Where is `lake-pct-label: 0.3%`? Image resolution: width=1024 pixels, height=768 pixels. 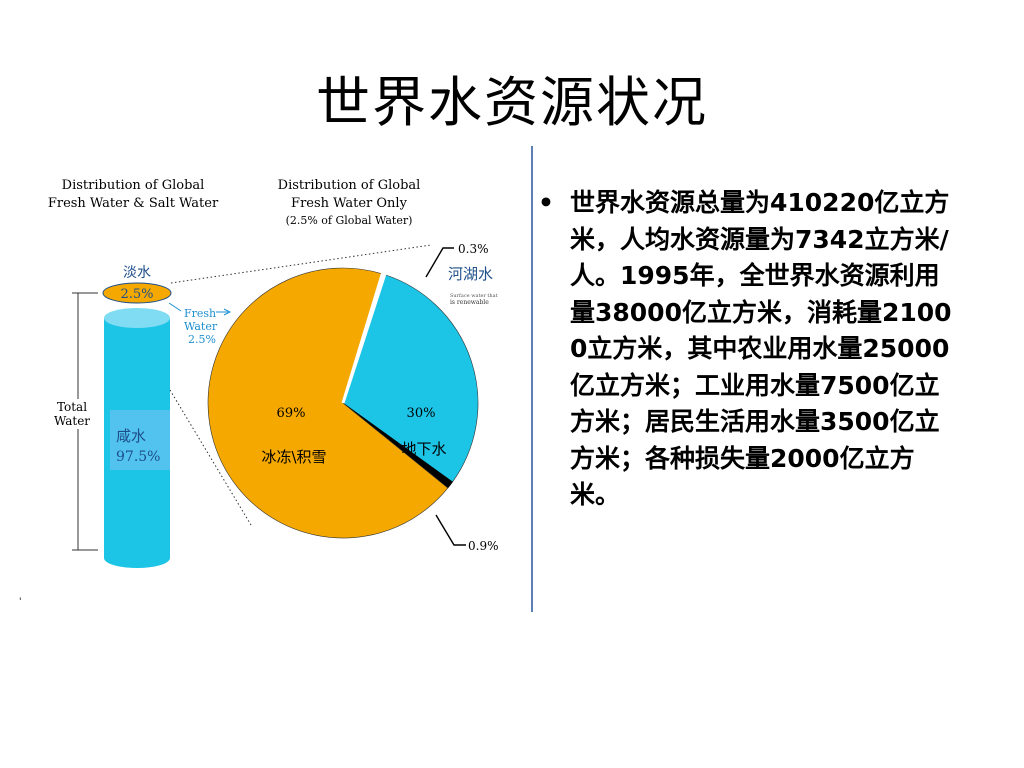
lake-pct-label: 0.3% is located at coordinates (473, 249).